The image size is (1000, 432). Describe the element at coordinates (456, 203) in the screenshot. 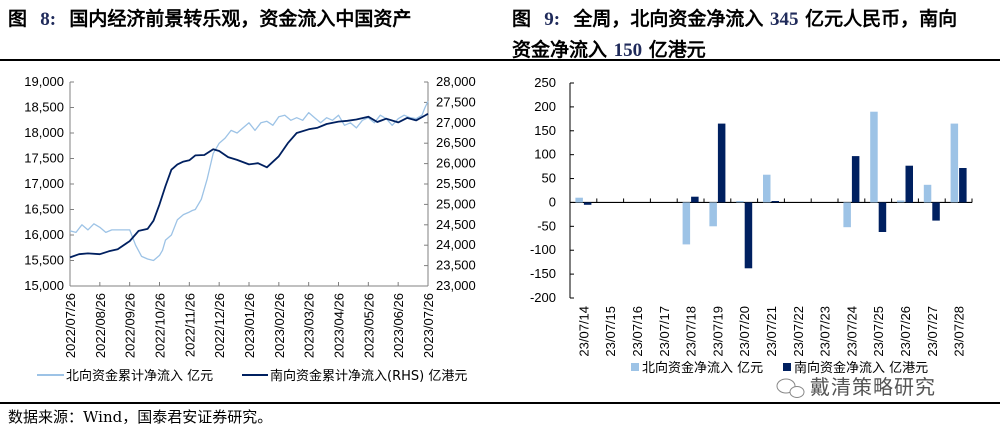

I see `right-y-tick-label: 25,000` at that location.